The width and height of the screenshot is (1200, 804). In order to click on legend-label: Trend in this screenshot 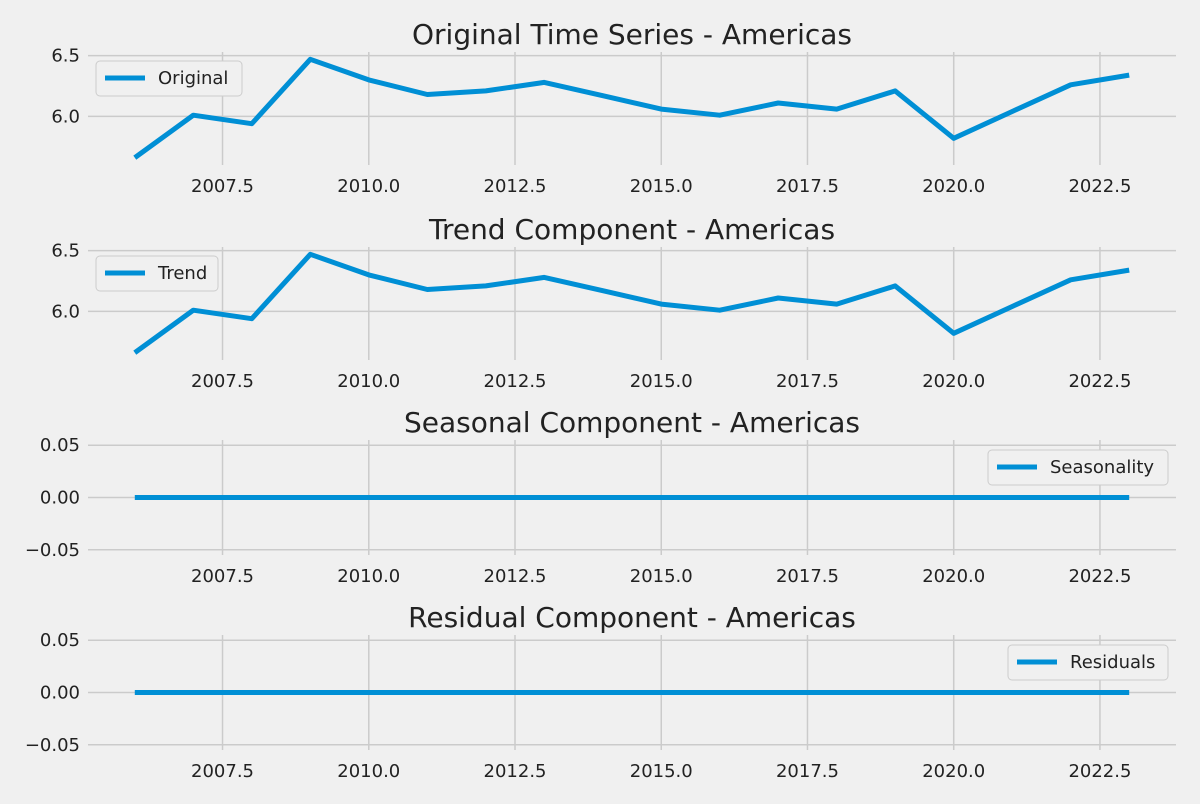, I will do `click(182, 273)`.